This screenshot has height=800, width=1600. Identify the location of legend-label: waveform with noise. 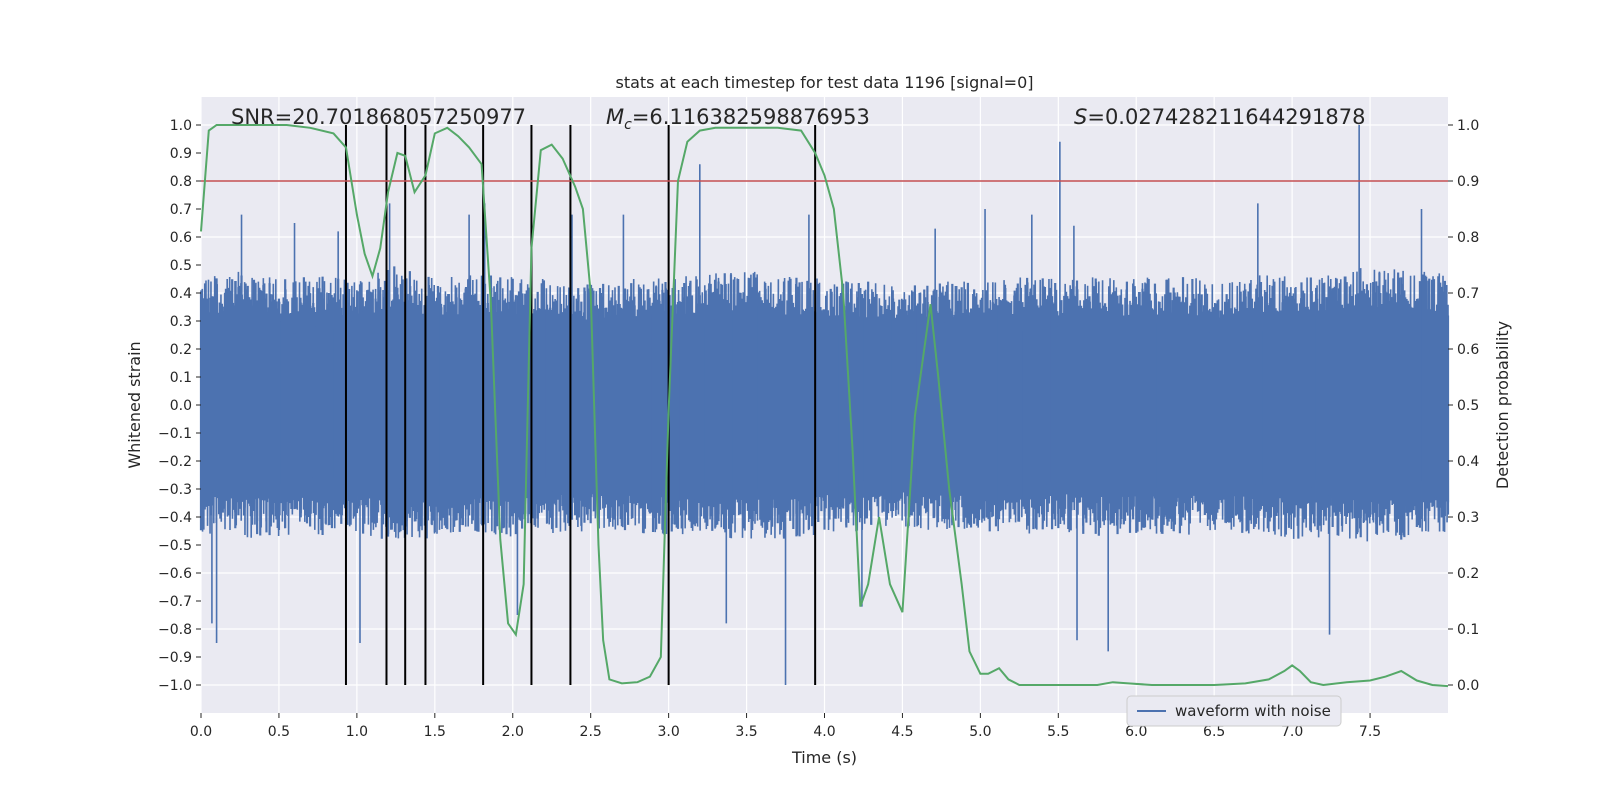
(1253, 711).